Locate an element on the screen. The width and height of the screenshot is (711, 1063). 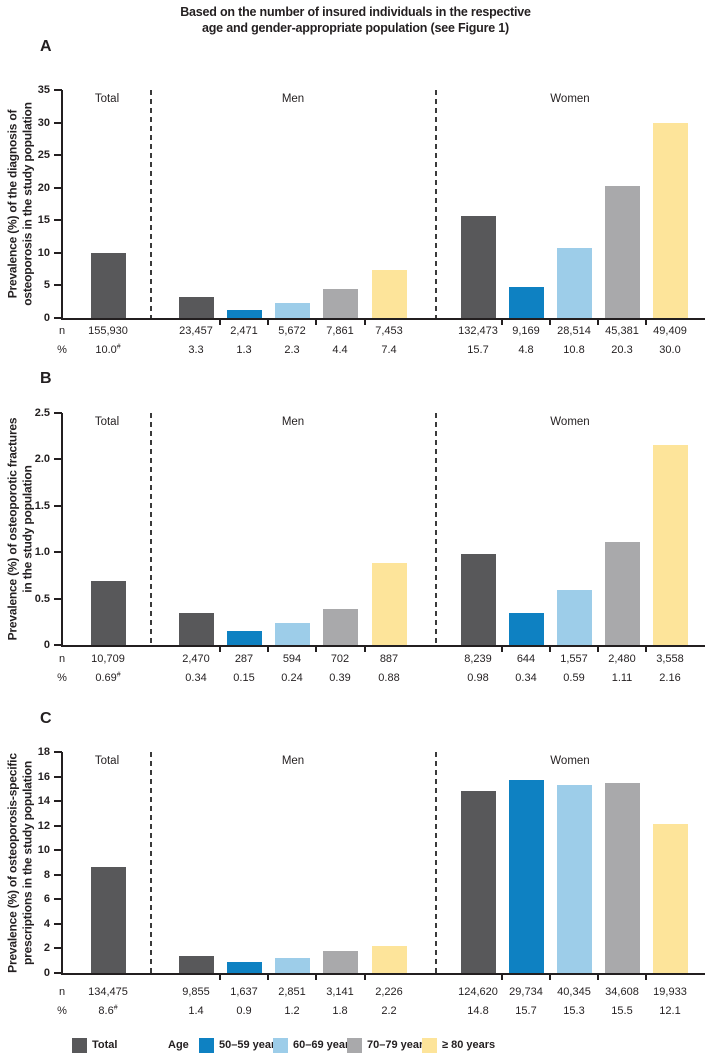
pct-value: 4.4 is located at coordinates (340, 350).